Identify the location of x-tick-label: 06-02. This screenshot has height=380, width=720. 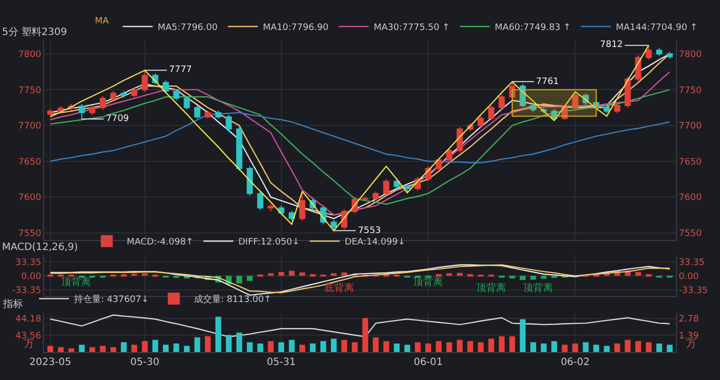
(575, 362).